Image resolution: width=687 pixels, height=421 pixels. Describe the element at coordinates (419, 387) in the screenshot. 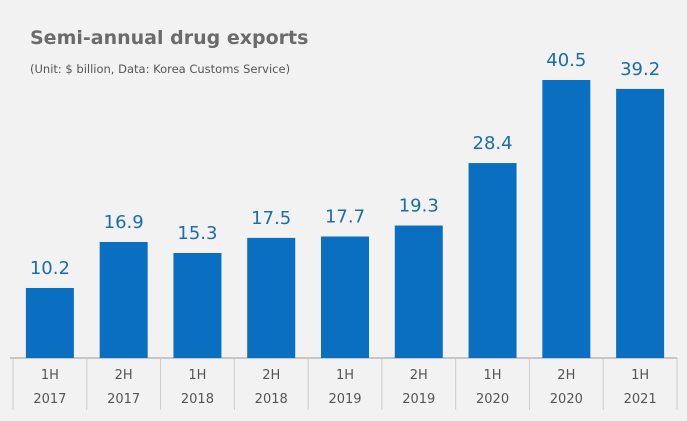

I see `x-tick-label: 2H 2019` at that location.